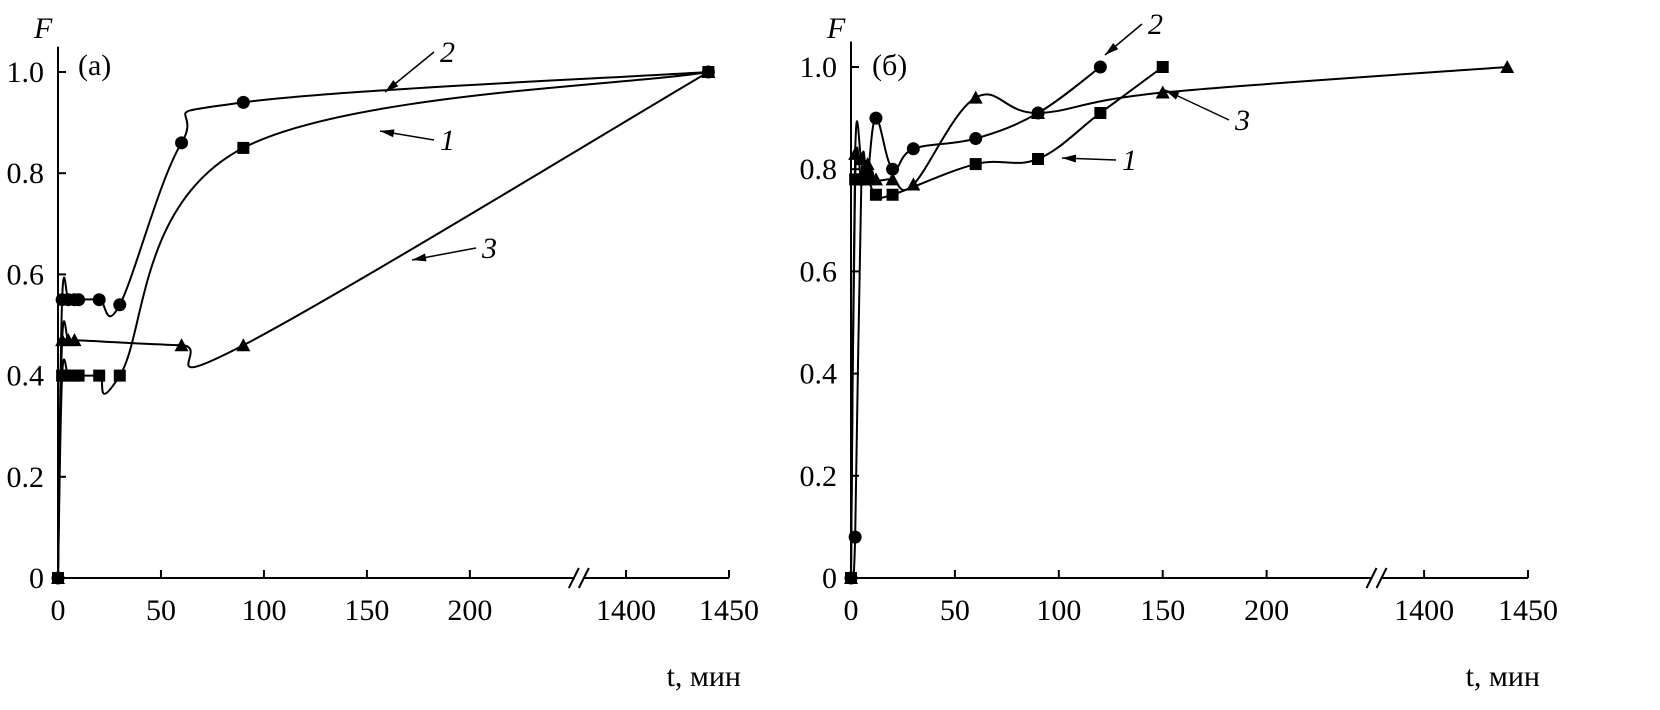 This screenshot has height=710, width=1660. What do you see at coordinates (94, 65) in the screenshot?
I see `panel-label: (а)` at bounding box center [94, 65].